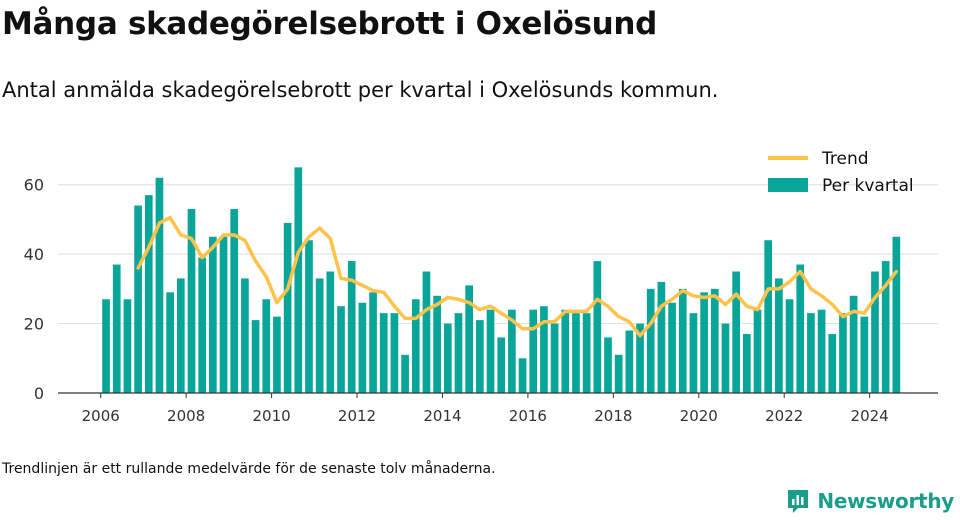 Image resolution: width=960 pixels, height=520 pixels. I want to click on chart-title: Många skadegörelsebrott i Oxelösund, so click(330, 24).